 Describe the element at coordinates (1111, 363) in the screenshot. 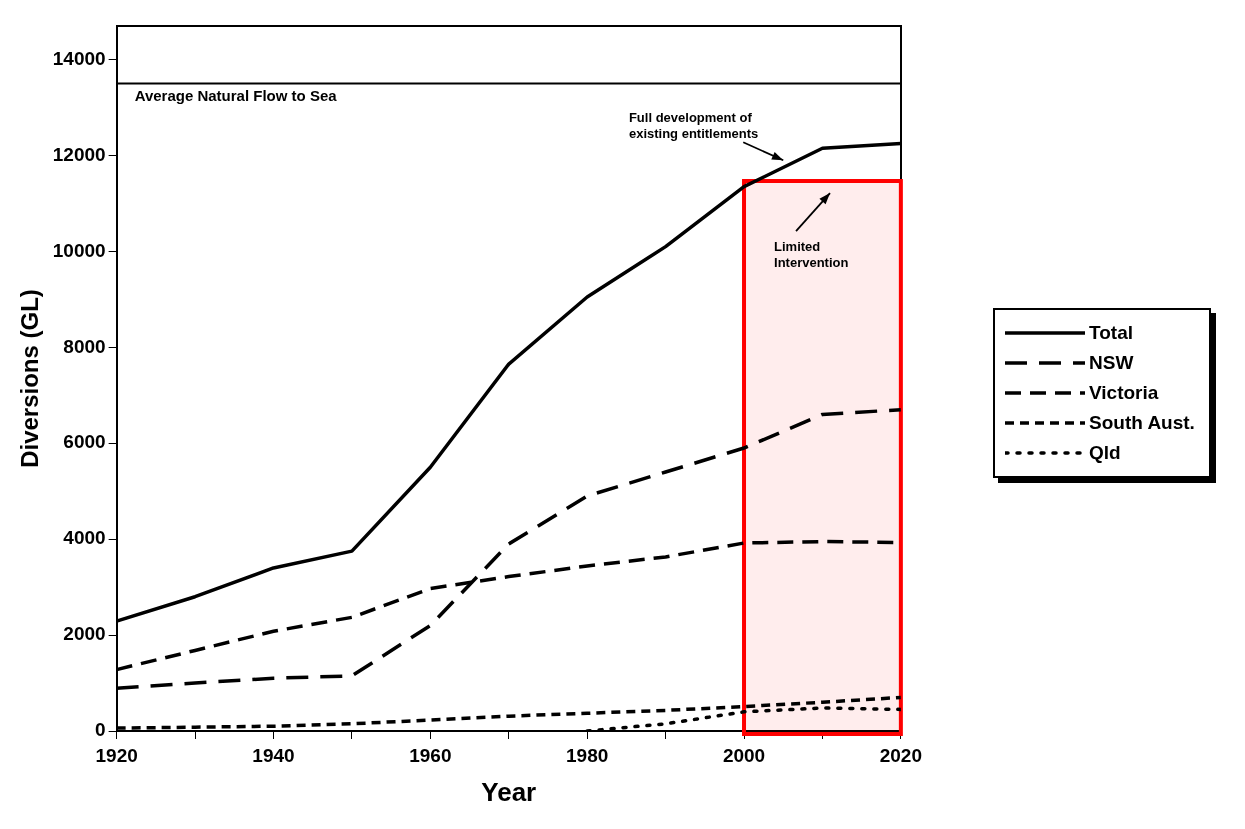

I see `legend-label: NSW` at that location.